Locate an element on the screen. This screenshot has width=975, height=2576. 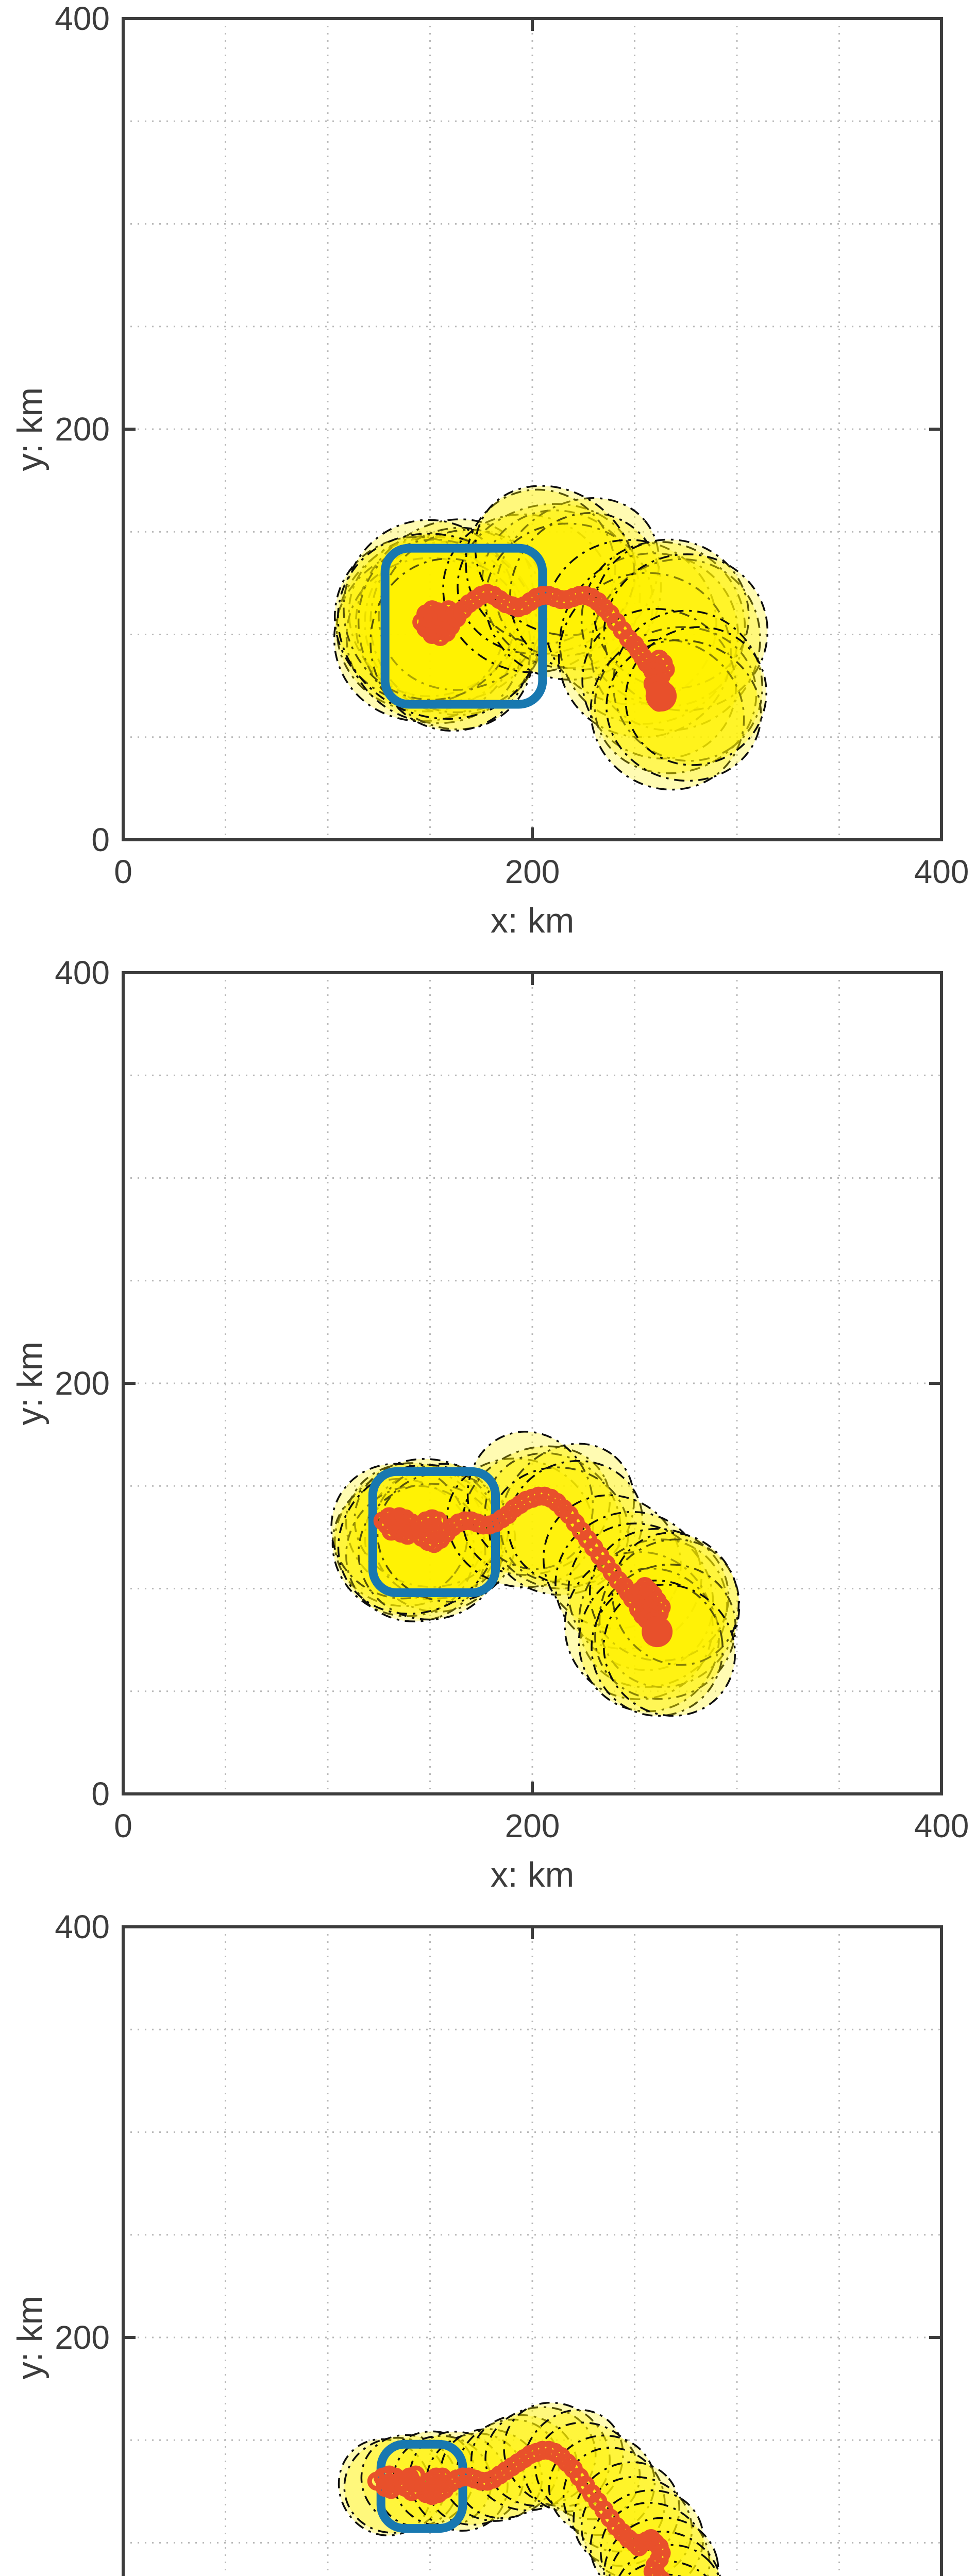
search-region-box is located at coordinates (464, 626).